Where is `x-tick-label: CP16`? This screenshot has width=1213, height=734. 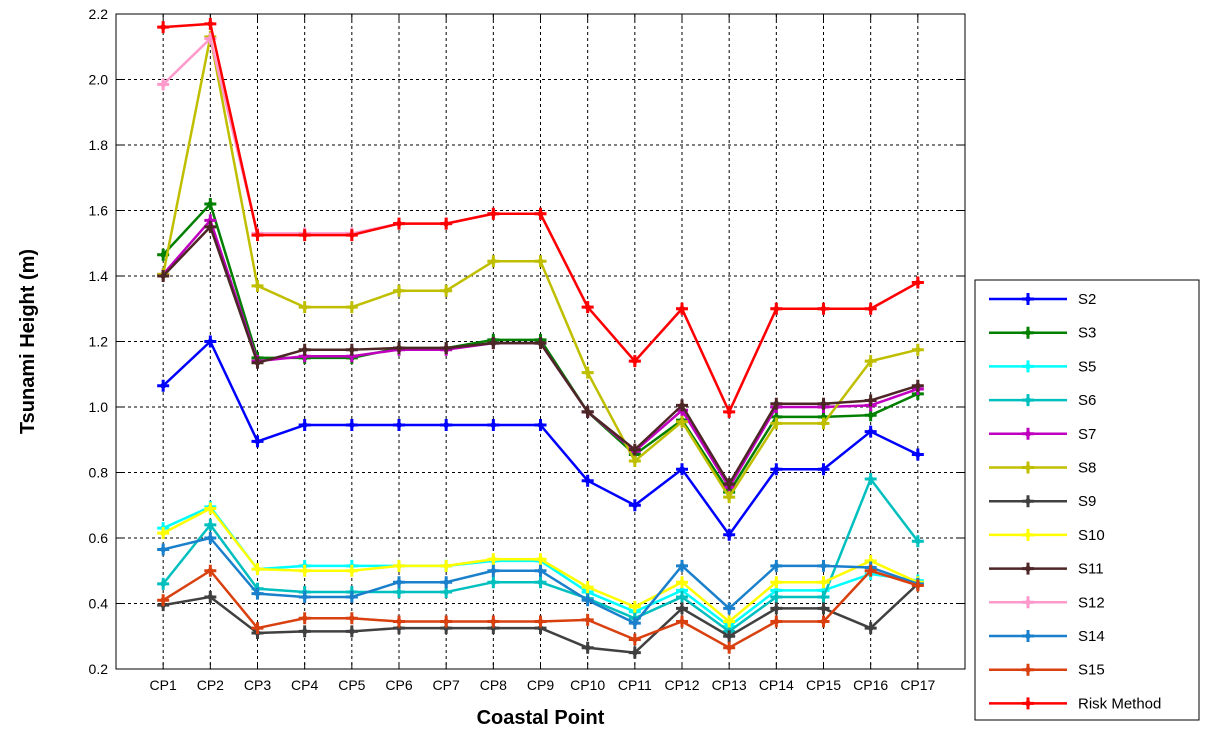 x-tick-label: CP16 is located at coordinates (870, 685).